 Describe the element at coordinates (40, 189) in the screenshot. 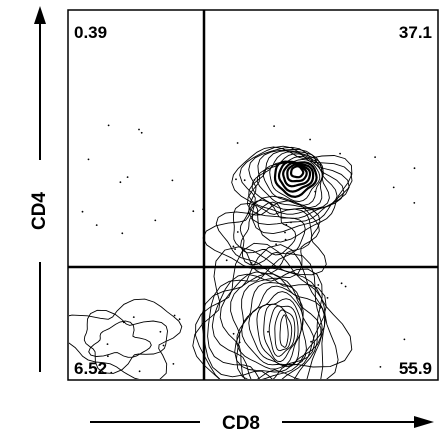

I see `y-axis-arrow` at that location.